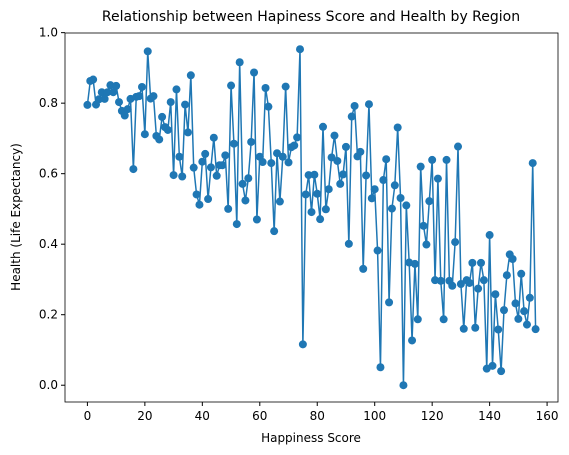 This screenshot has height=455, width=569. What do you see at coordinates (48, 315) in the screenshot?
I see `y-tick-label: 0.2` at bounding box center [48, 315].